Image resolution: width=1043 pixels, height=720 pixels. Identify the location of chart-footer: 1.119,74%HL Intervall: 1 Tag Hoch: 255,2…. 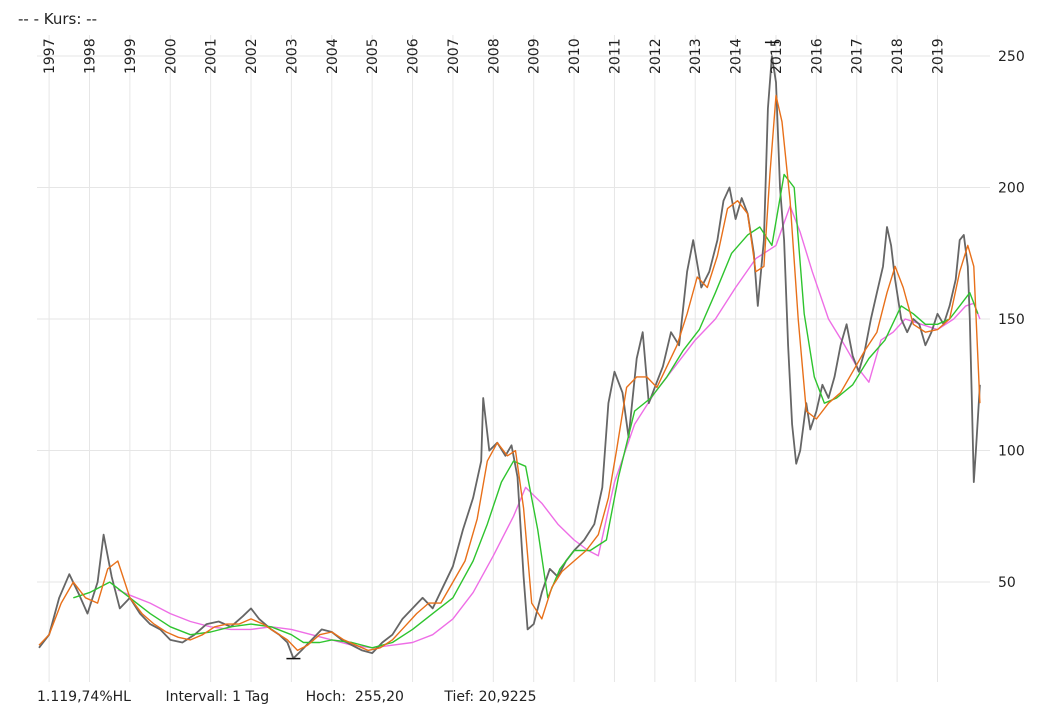
(287, 697).